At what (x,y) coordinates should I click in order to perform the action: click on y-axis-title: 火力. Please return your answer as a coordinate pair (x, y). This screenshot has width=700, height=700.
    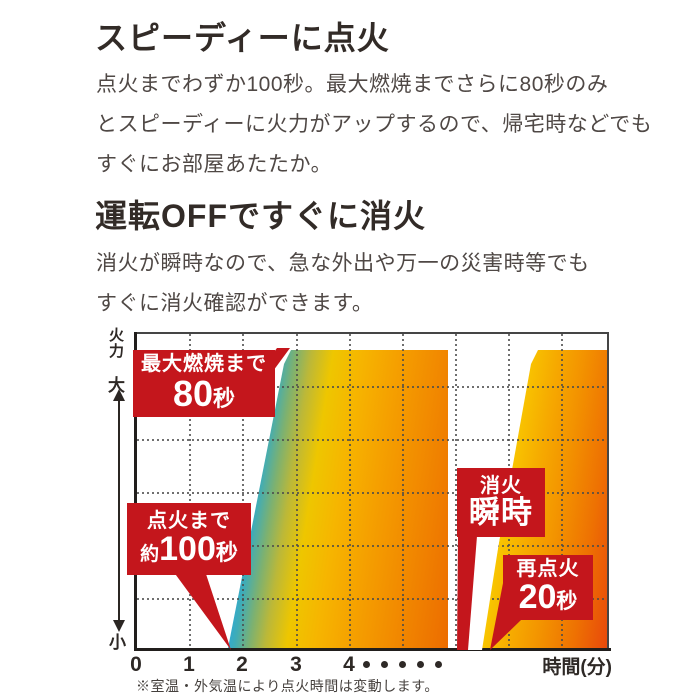
    Looking at the image, I should click on (117, 343).